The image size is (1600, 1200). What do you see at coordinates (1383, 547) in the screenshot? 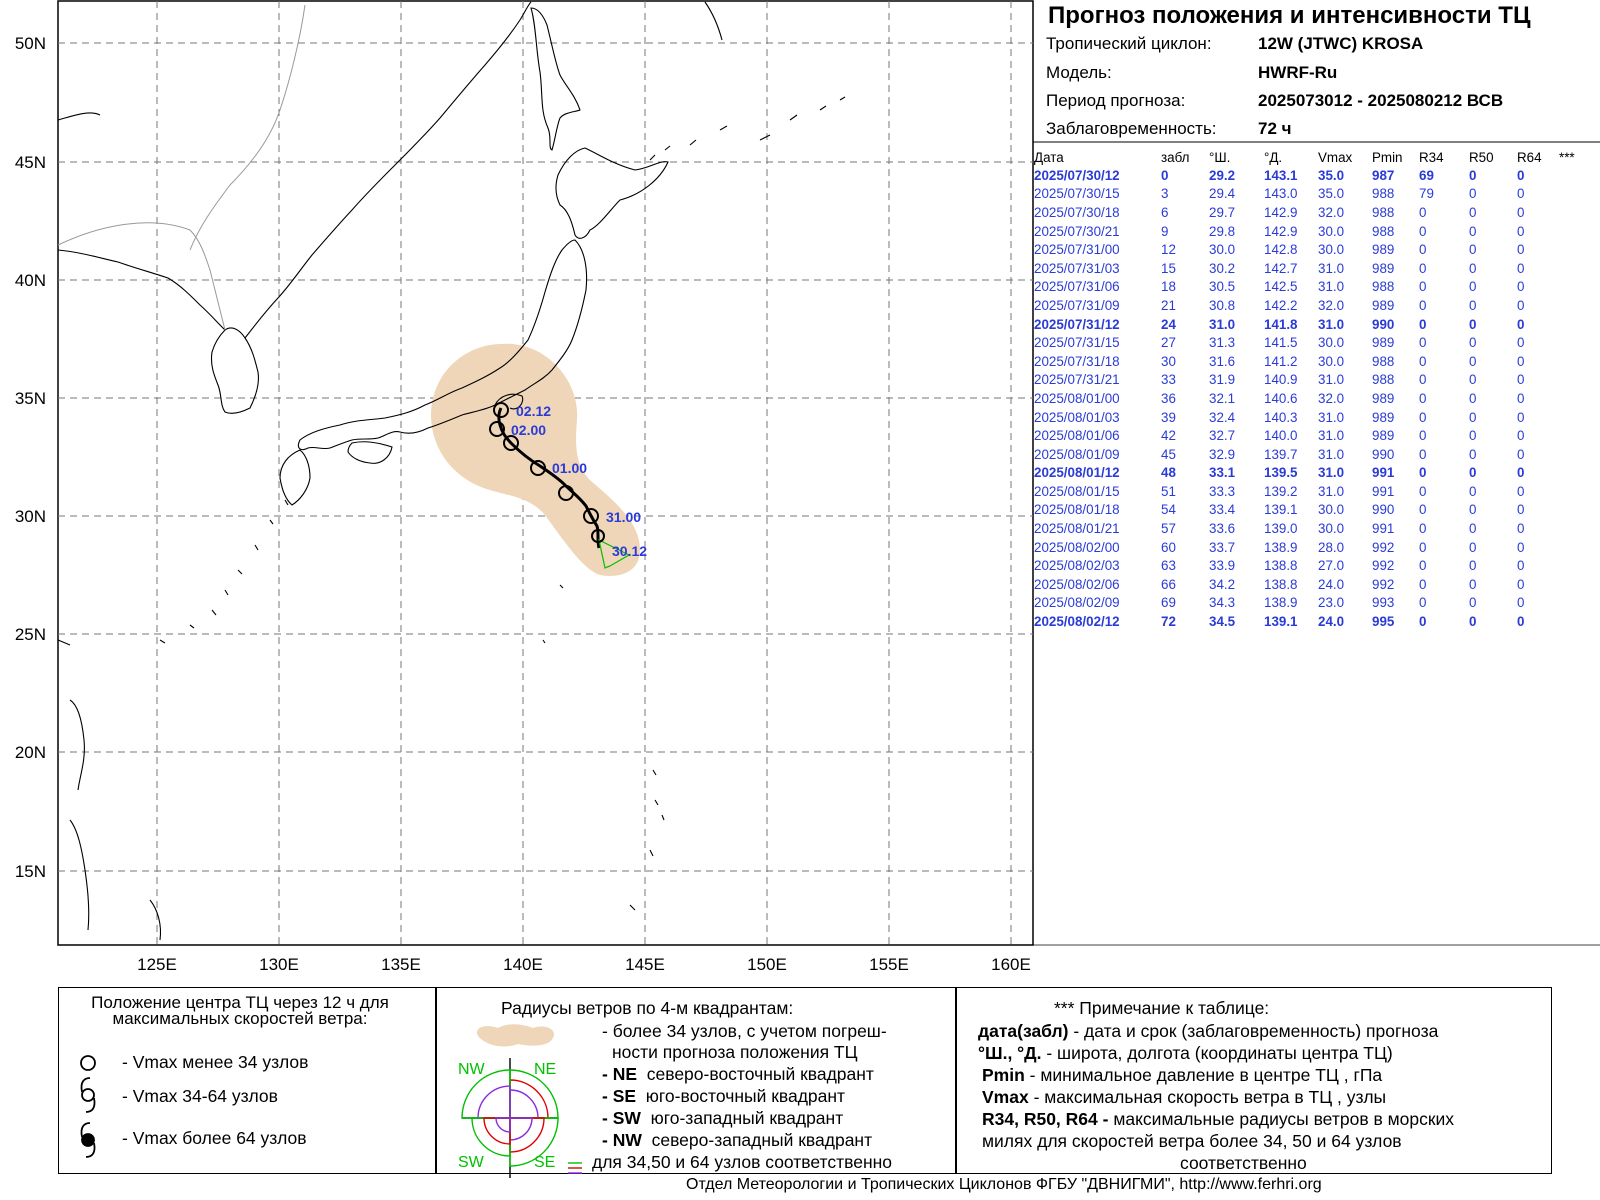
I see `table-cell: 992` at bounding box center [1383, 547].